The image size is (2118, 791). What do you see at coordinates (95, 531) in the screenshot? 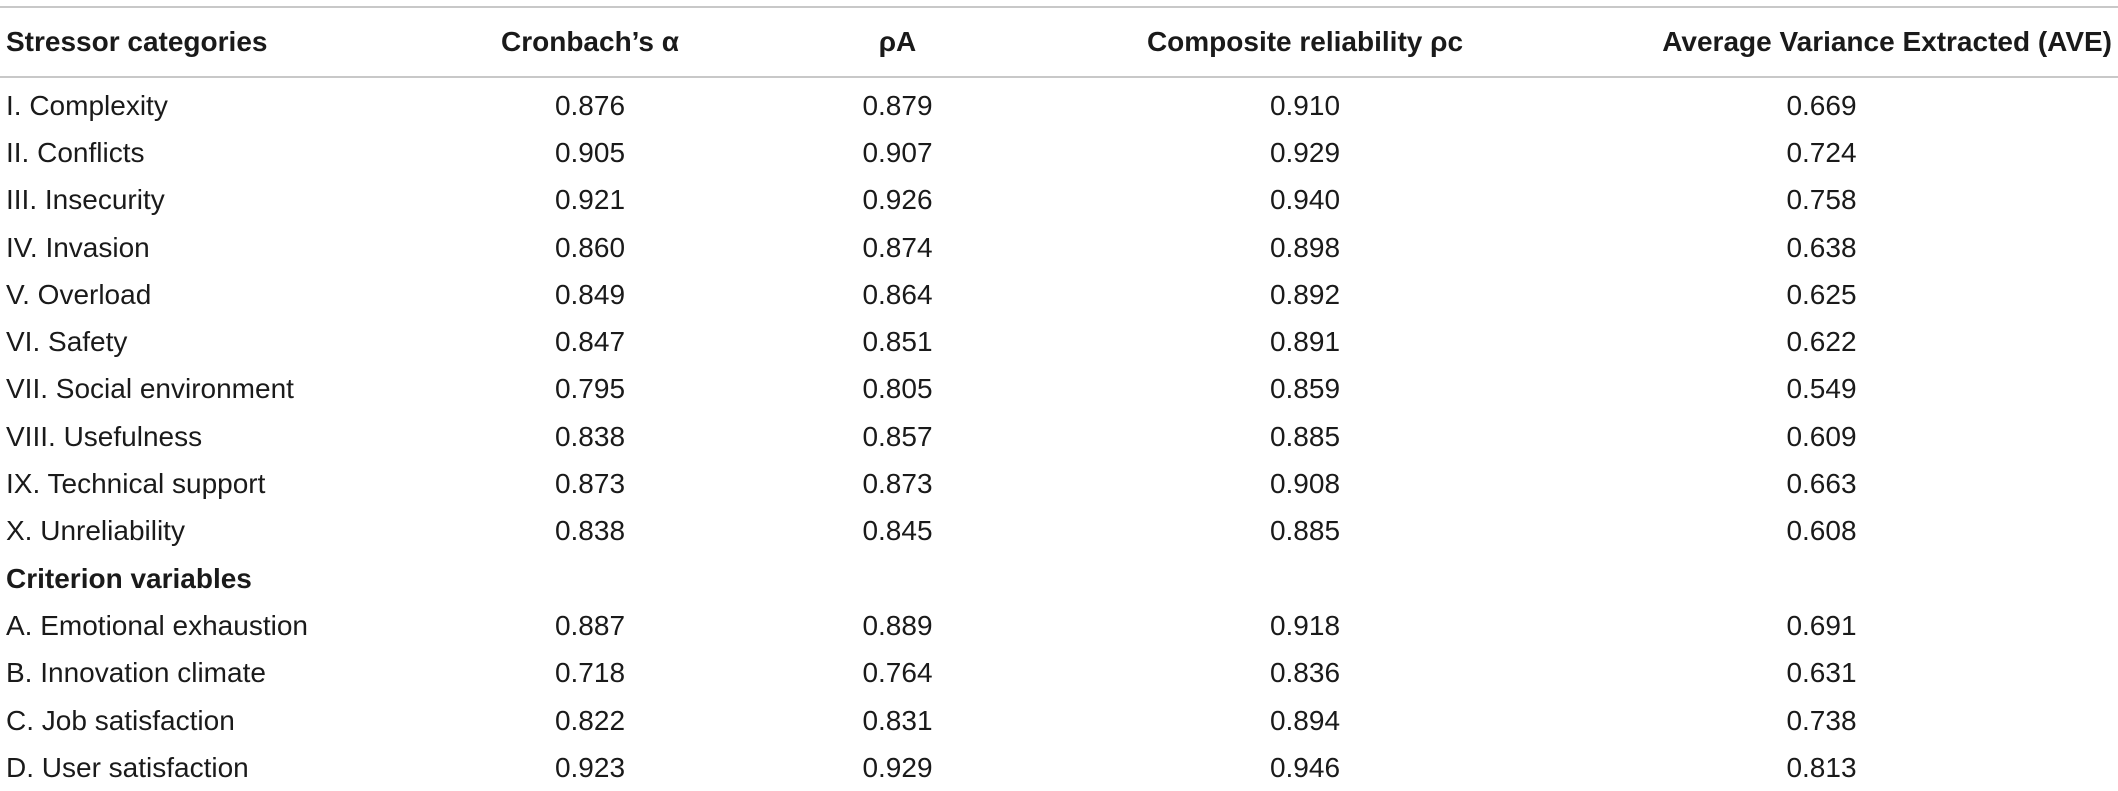
I see `row-label: X. Unreliability` at bounding box center [95, 531].